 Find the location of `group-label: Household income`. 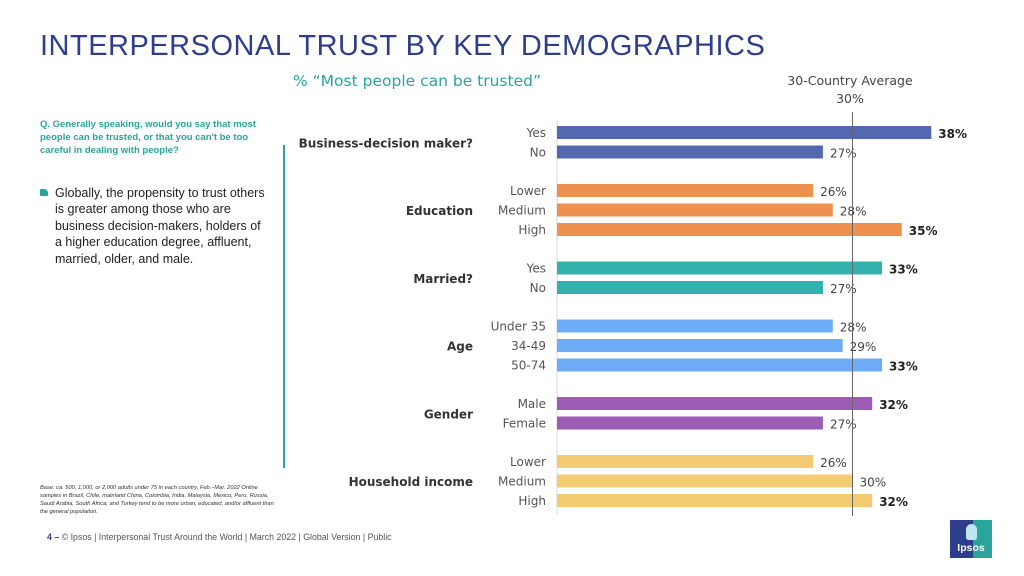

group-label: Household income is located at coordinates (411, 482).